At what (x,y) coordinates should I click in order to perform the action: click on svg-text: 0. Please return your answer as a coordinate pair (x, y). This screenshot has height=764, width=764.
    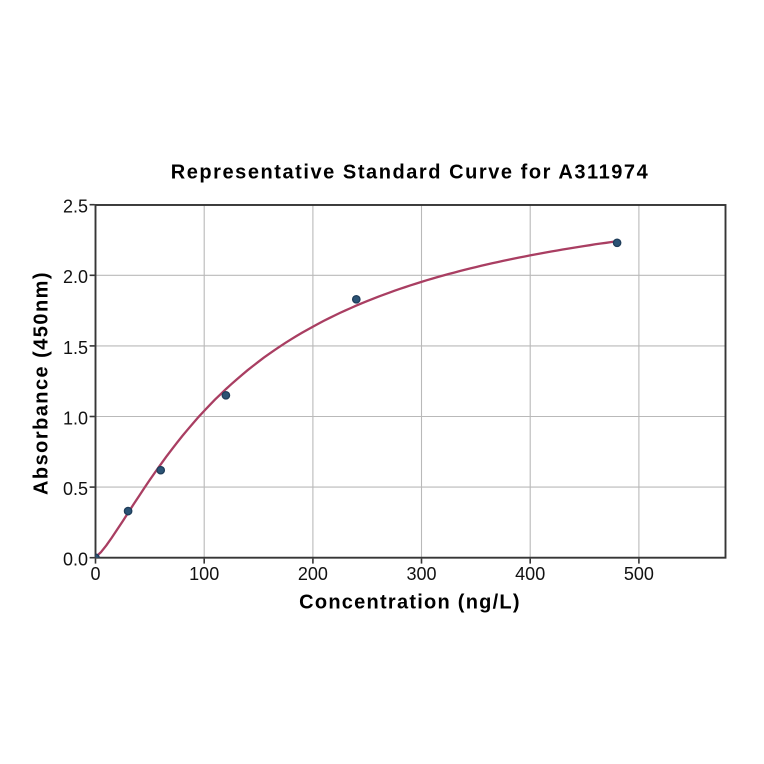
    Looking at the image, I should click on (95, 574).